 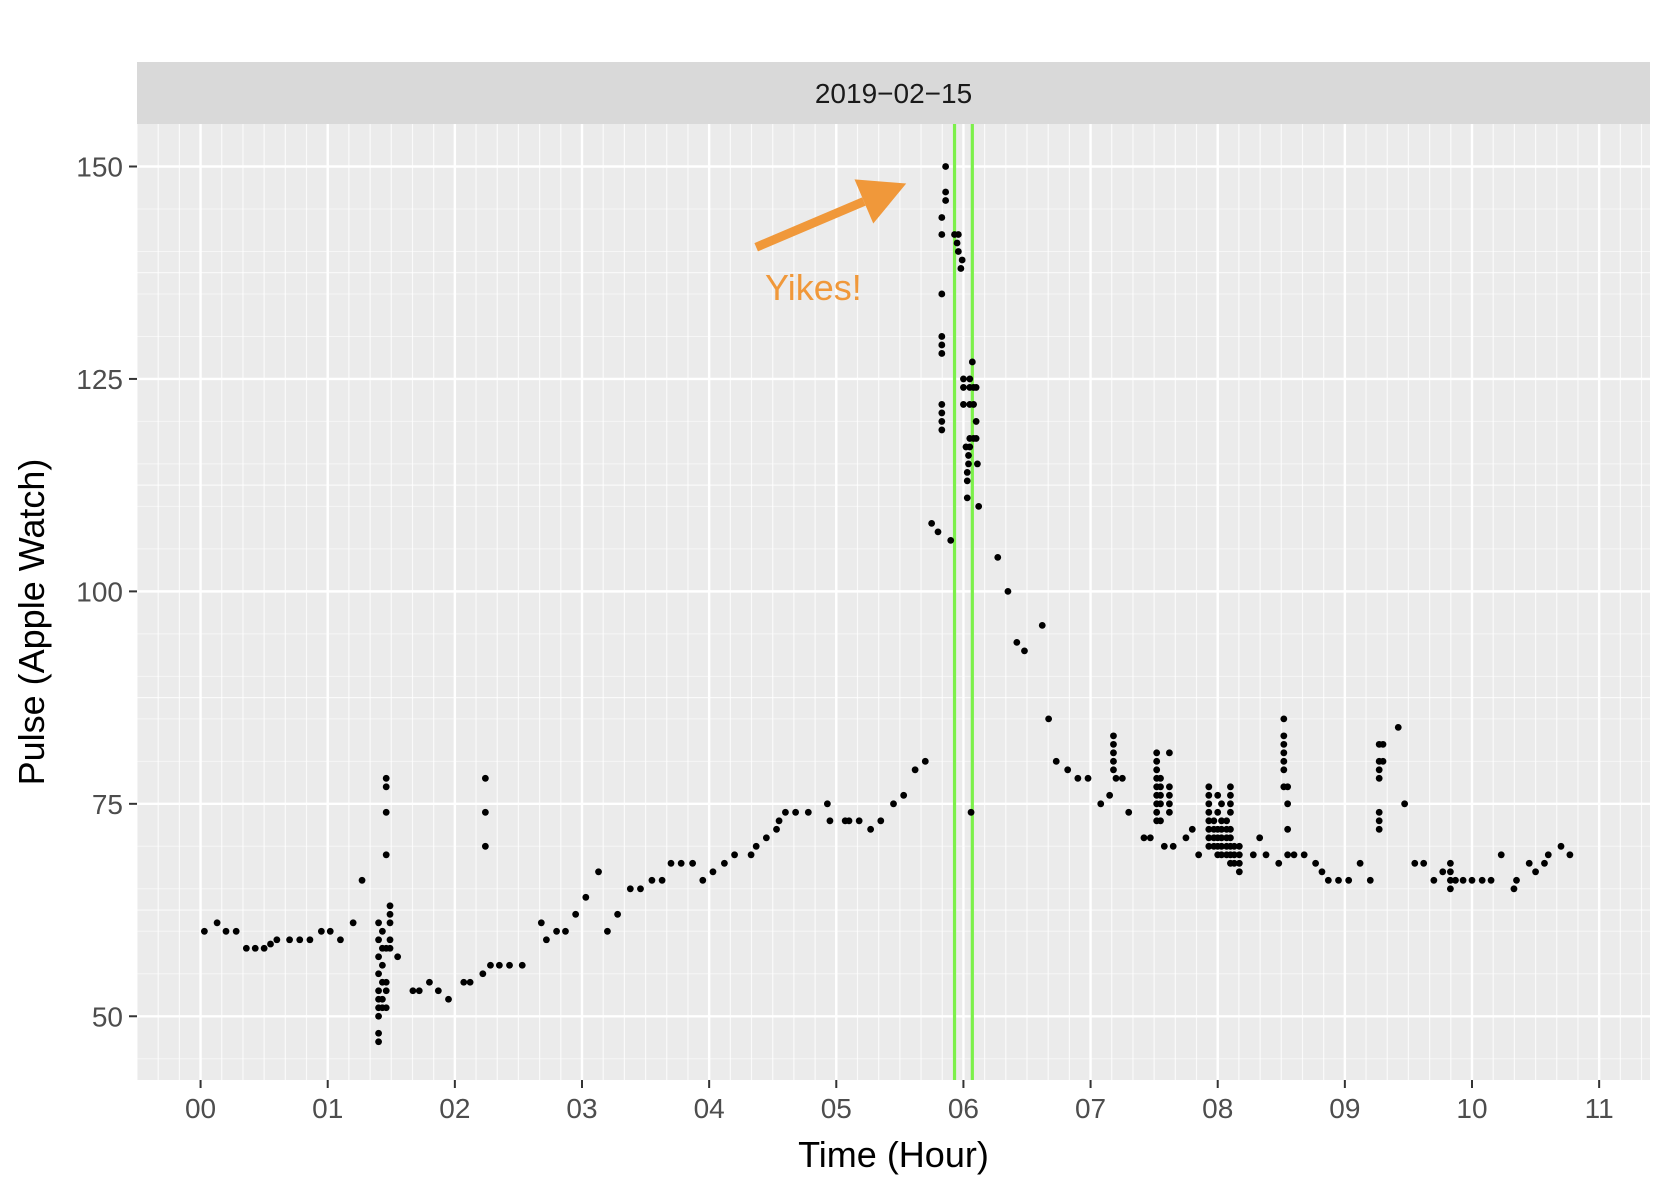 What do you see at coordinates (107, 1016) in the screenshot?
I see `y-tick-label: 50` at bounding box center [107, 1016].